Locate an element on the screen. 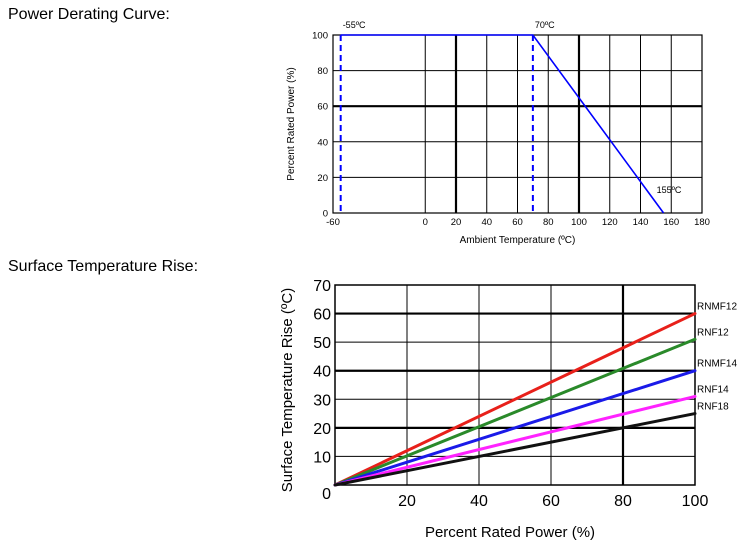 The image size is (746, 542). derating-x-tick-label: 140 is located at coordinates (641, 222).